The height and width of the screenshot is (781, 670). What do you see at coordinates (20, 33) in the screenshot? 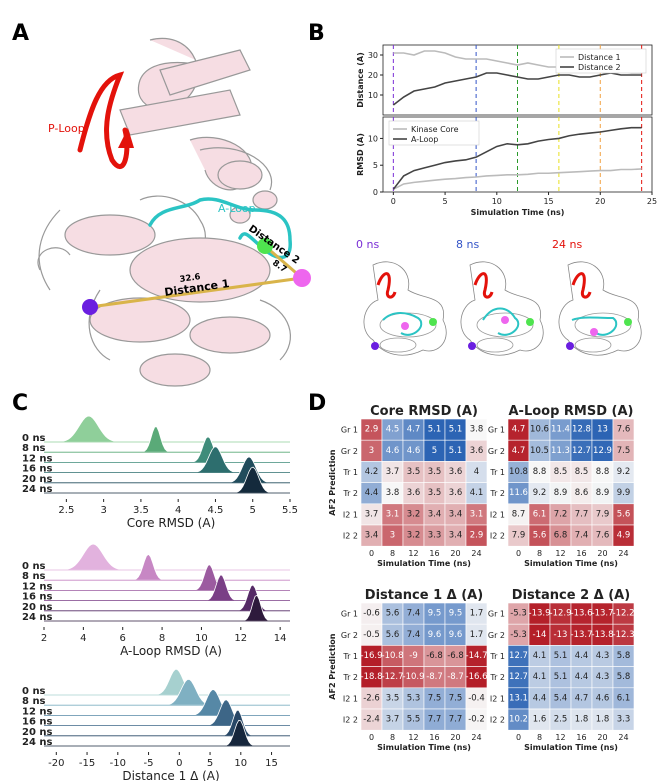
I see `panel-label-a: A` at bounding box center [20, 33].